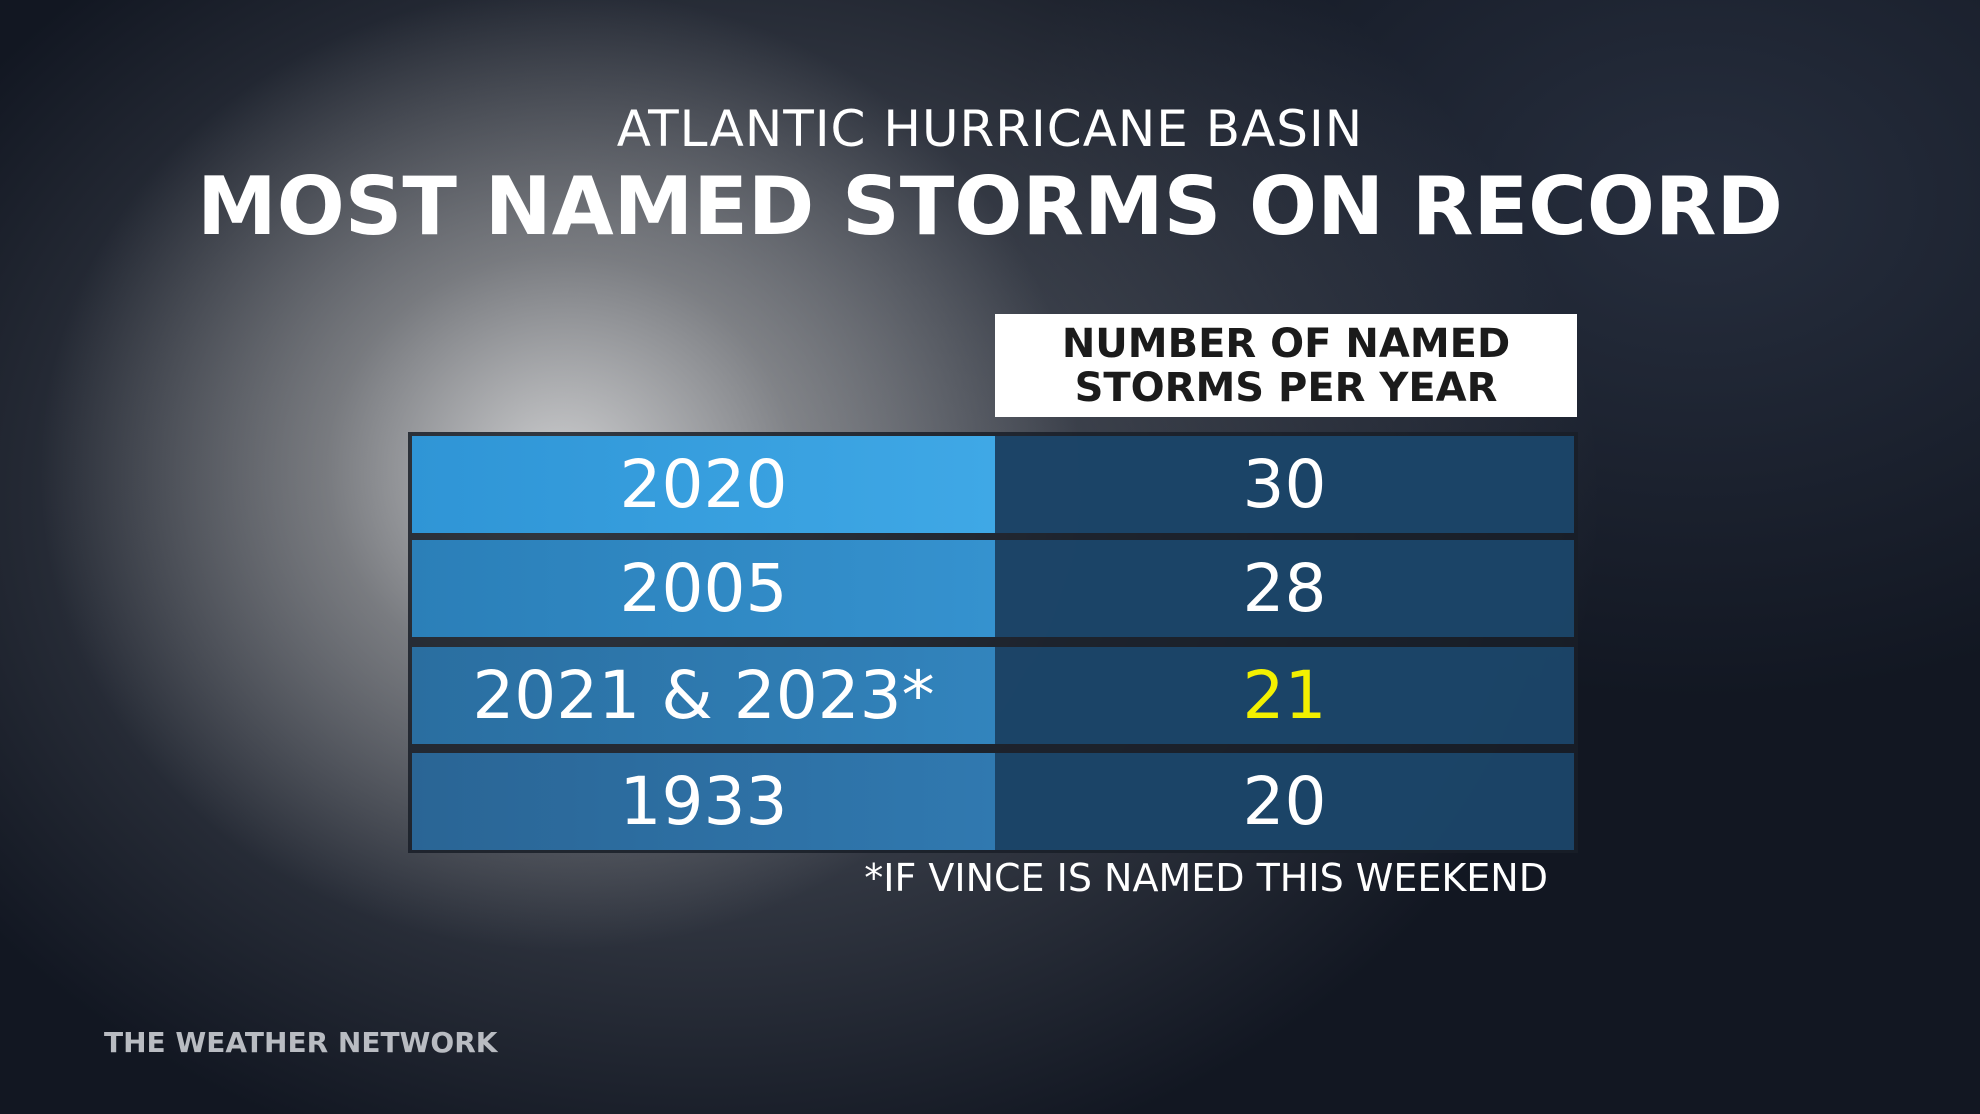 Image resolution: width=1980 pixels, height=1114 pixels. What do you see at coordinates (703, 588) in the screenshot?
I see `year: 2005` at bounding box center [703, 588].